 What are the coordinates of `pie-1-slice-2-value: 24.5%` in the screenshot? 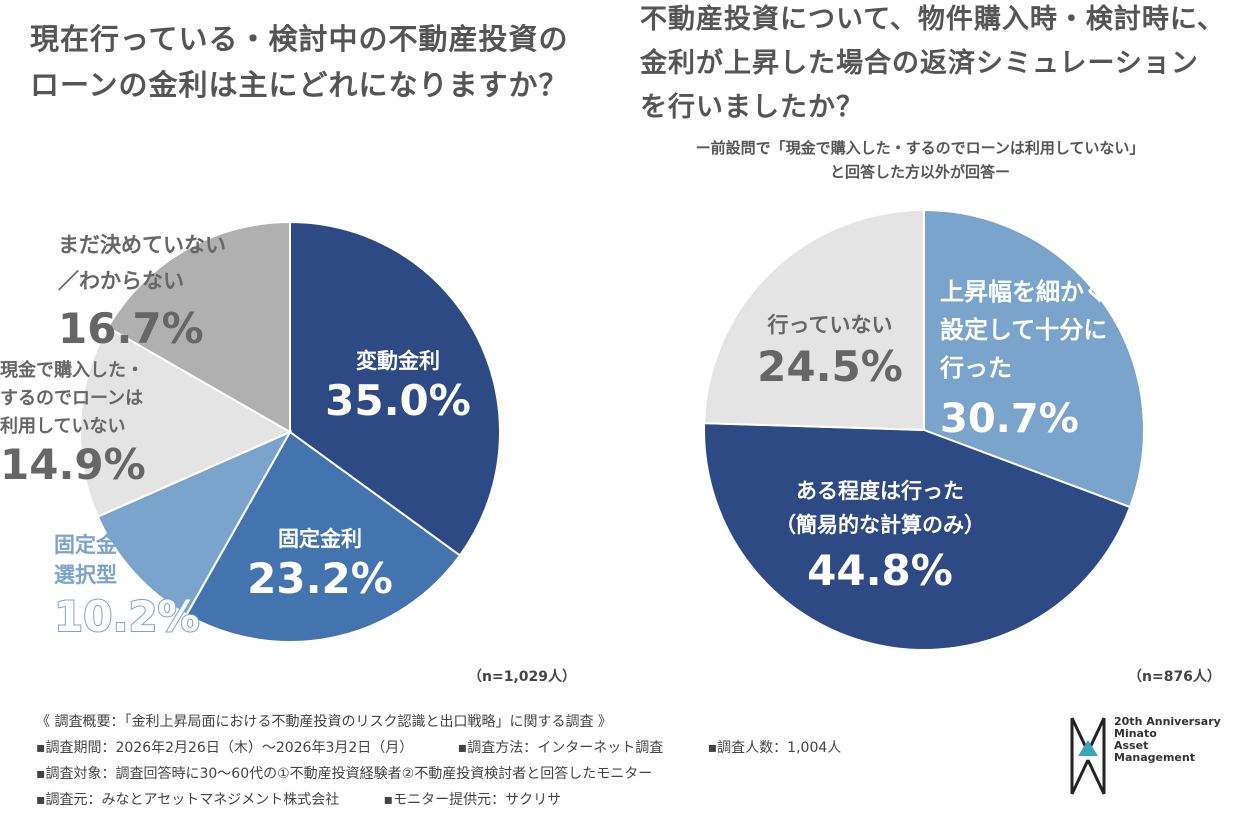 It's located at (830, 366).